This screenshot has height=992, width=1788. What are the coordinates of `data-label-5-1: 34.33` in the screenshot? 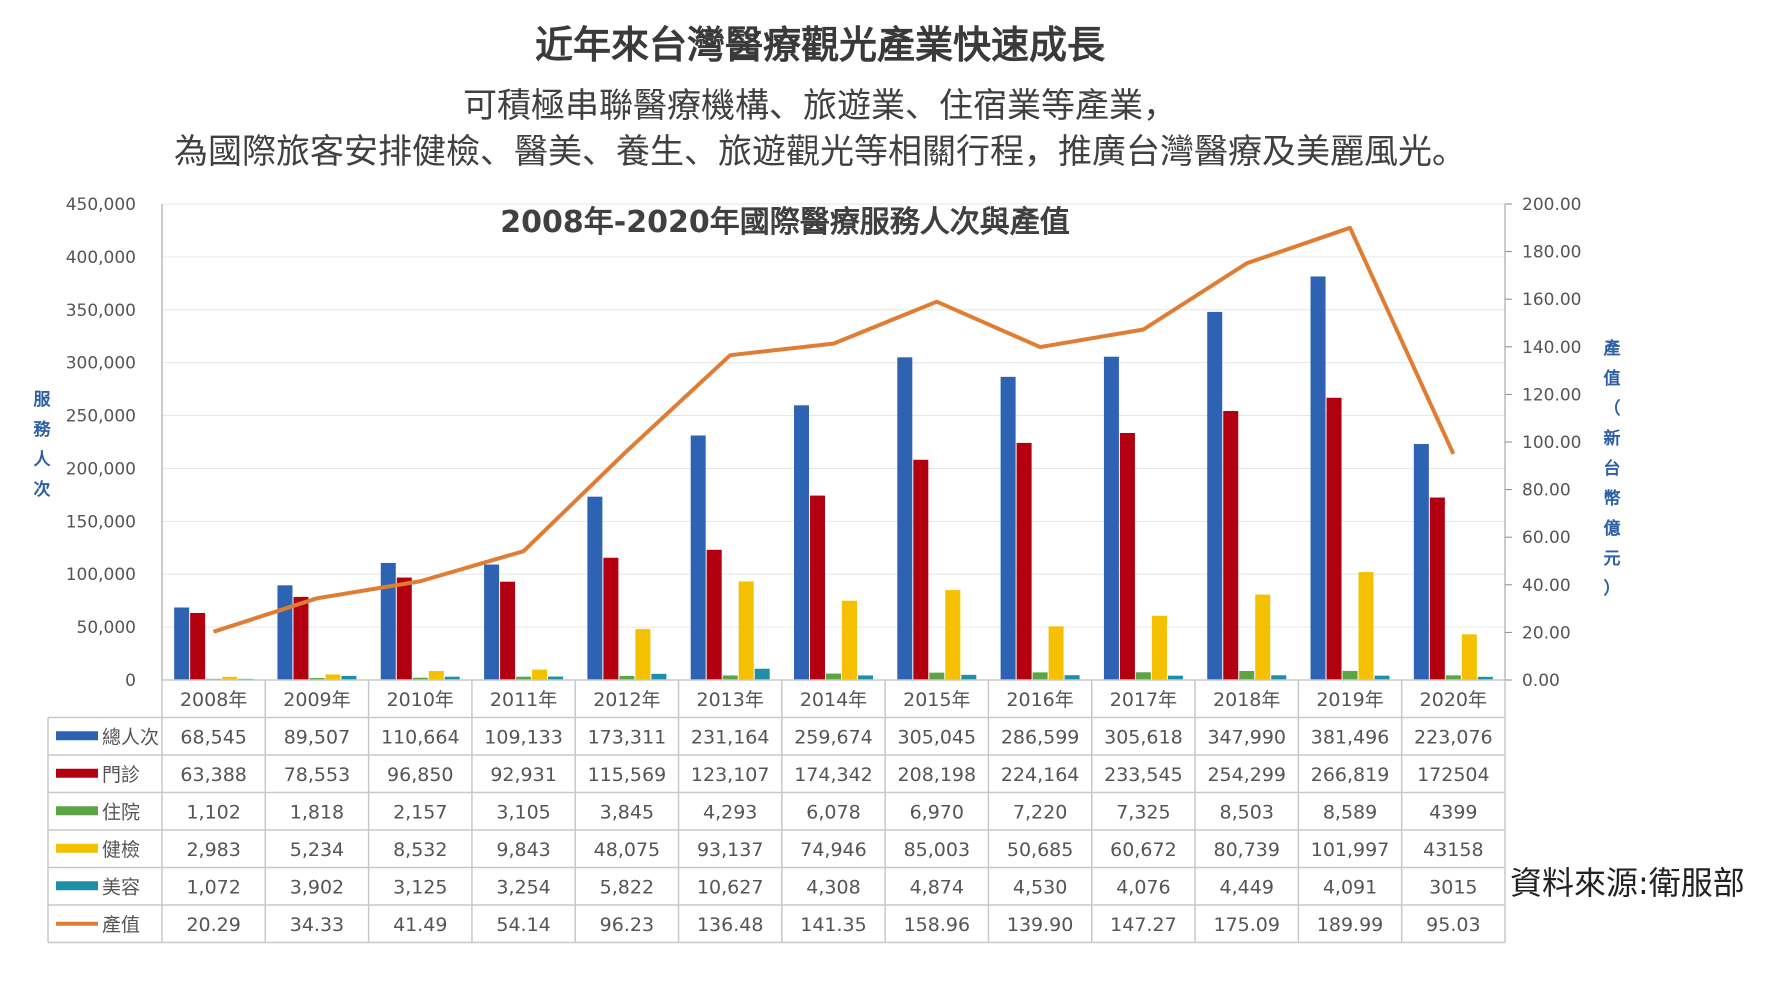 It's located at (317, 925).